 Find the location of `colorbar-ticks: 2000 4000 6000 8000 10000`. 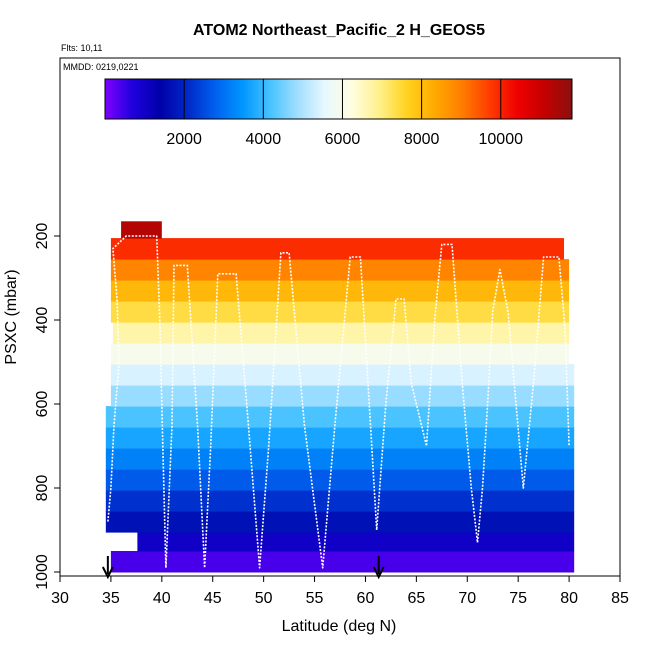

colorbar-ticks: 2000 4000 6000 8000 10000 is located at coordinates (344, 113).